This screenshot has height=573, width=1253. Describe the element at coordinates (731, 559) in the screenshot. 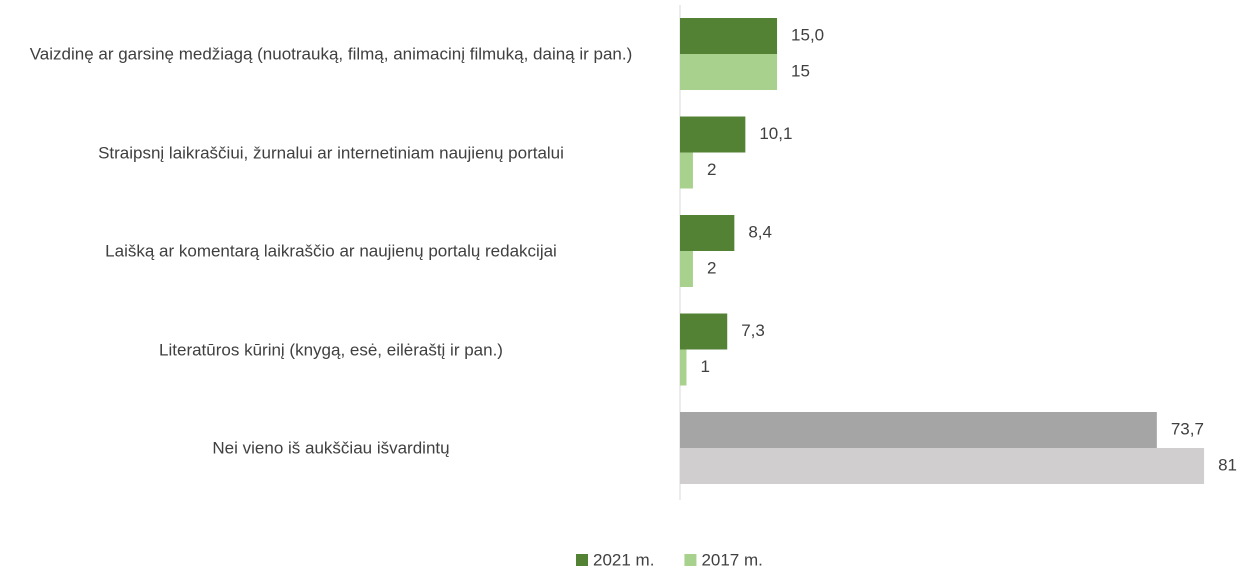

I see `legend-label: 2017 m.` at that location.